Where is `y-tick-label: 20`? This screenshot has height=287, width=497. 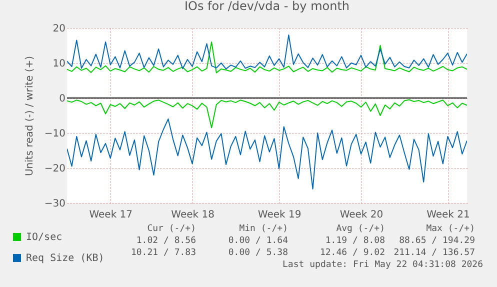 y-tick-label: 20 is located at coordinates (59, 29).